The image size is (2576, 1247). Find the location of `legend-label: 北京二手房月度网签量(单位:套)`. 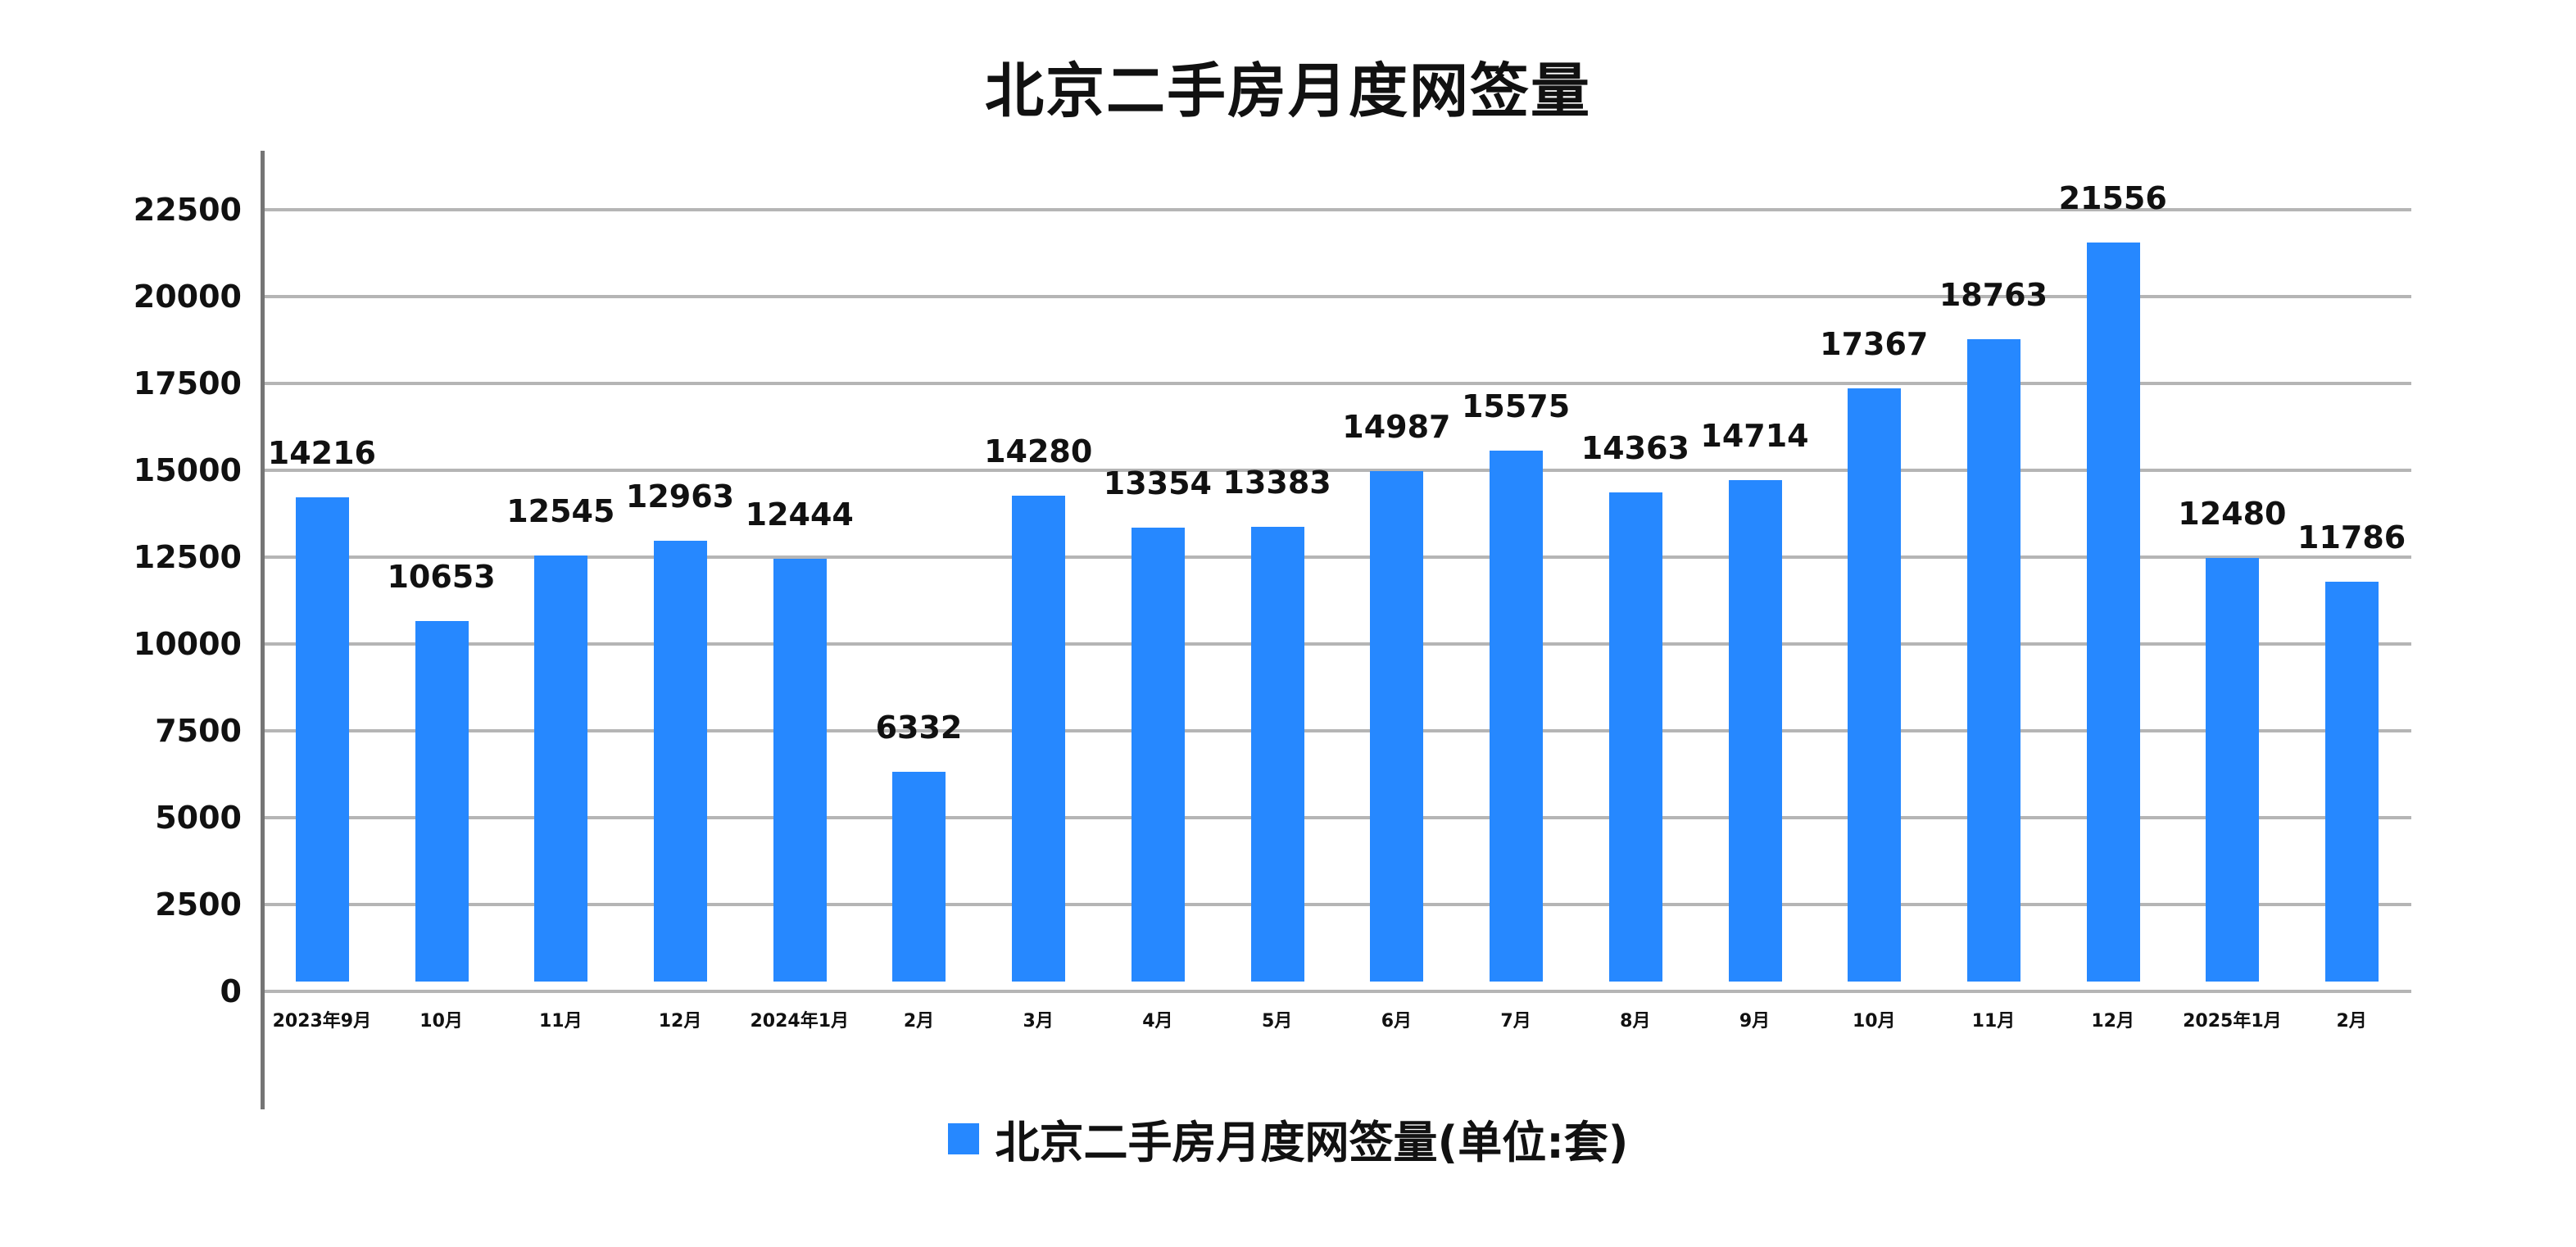

legend-label: 北京二手房月度网签量(单位:套) is located at coordinates (1312, 1142).